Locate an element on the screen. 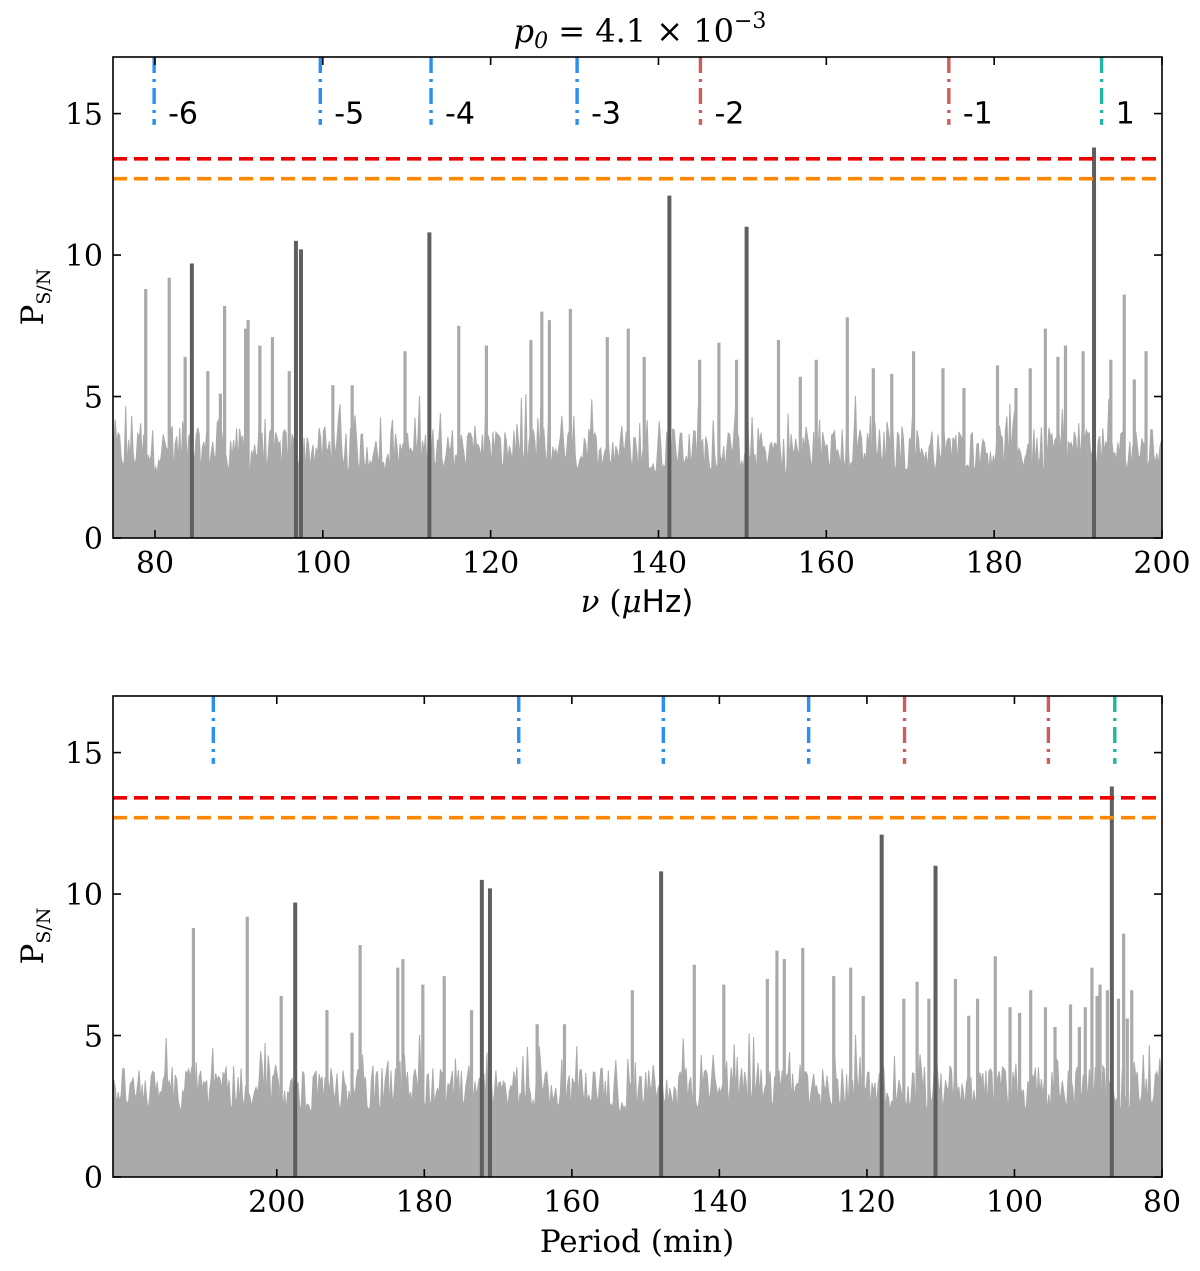  title-subscript: 0 is located at coordinates (541, 41).